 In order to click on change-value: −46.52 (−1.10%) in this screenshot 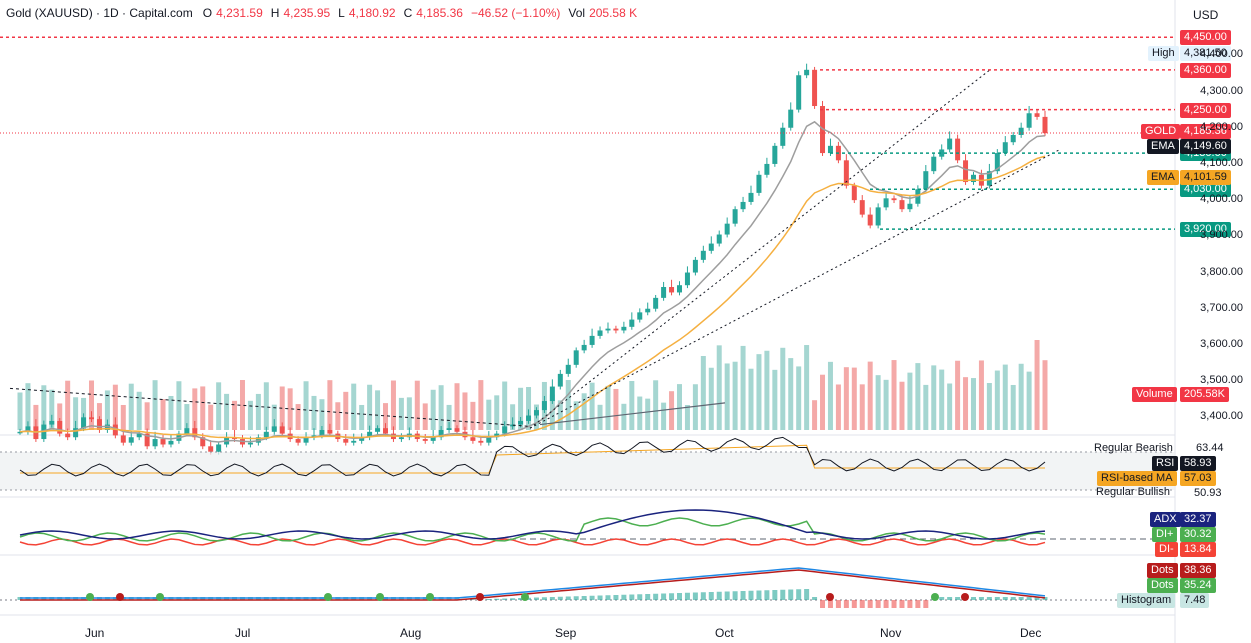, I will do `click(515, 13)`.